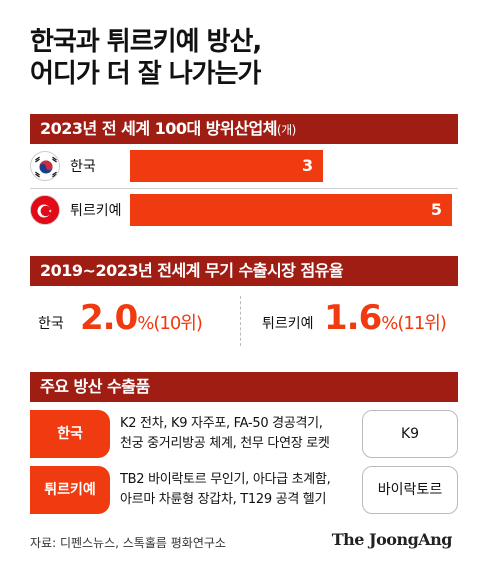 The width and height of the screenshot is (480, 566). What do you see at coordinates (145, 323) in the screenshot?
I see `share-pct-korea: %` at bounding box center [145, 323].